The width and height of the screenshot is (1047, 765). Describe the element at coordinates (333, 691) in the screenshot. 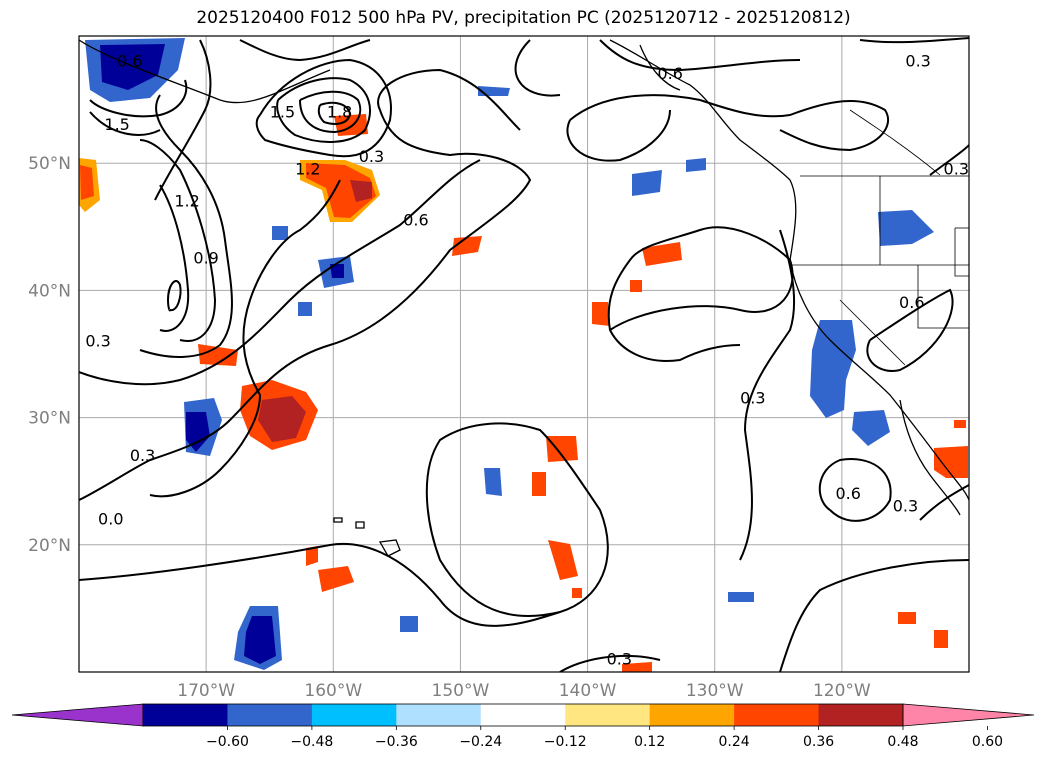

I see `lon-tick-label: 160°W` at that location.